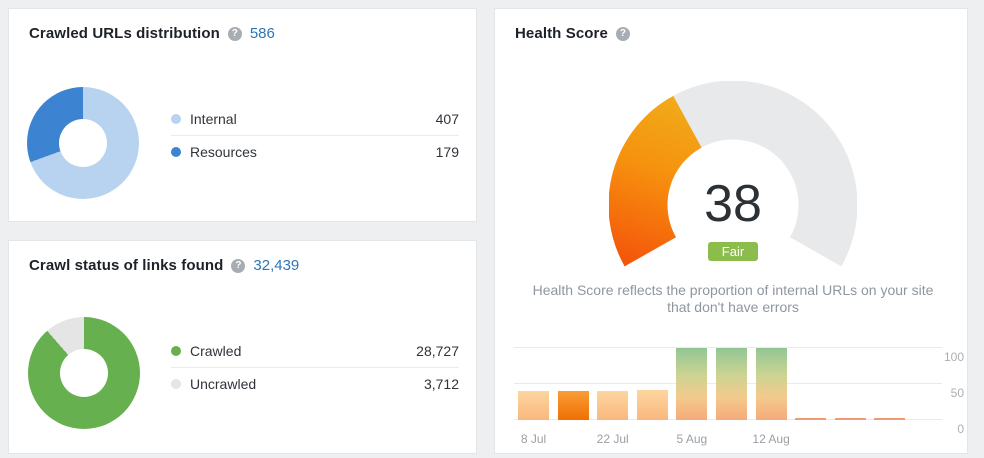 The width and height of the screenshot is (984, 458). What do you see at coordinates (216, 351) in the screenshot?
I see `legend-label: Crawled` at bounding box center [216, 351].